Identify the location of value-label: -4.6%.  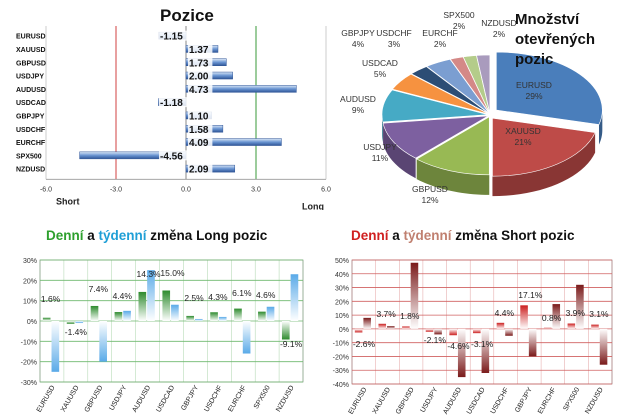
(458, 346).